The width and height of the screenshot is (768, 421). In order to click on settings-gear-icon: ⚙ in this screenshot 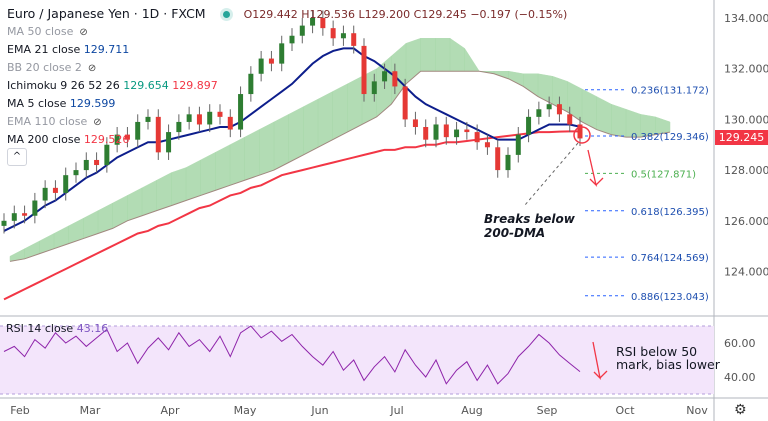, I will do `click(740, 410)`.